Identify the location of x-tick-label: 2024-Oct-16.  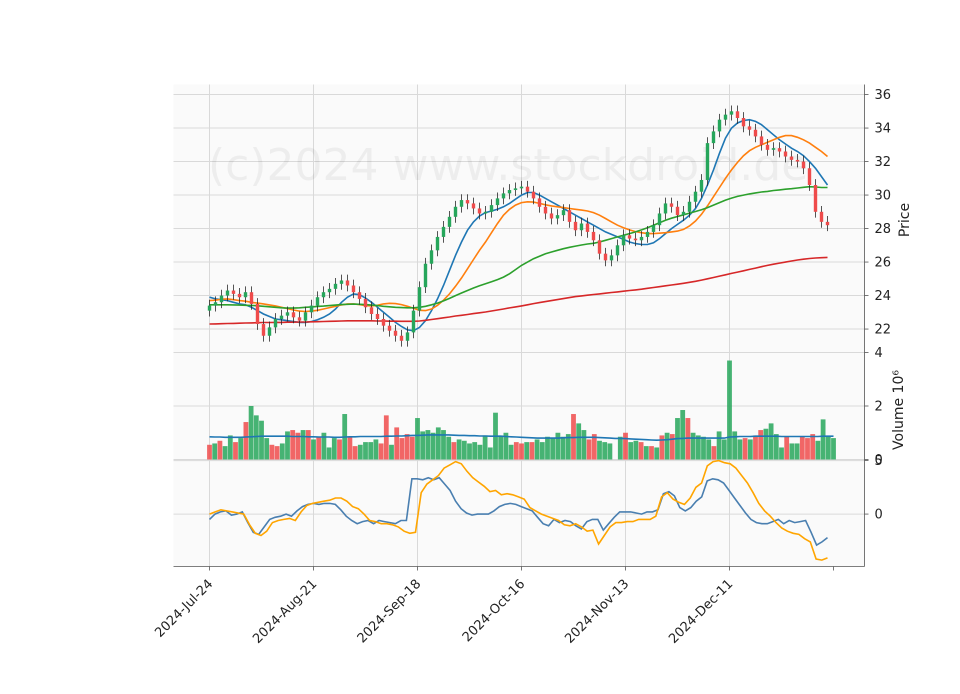
(494, 611).